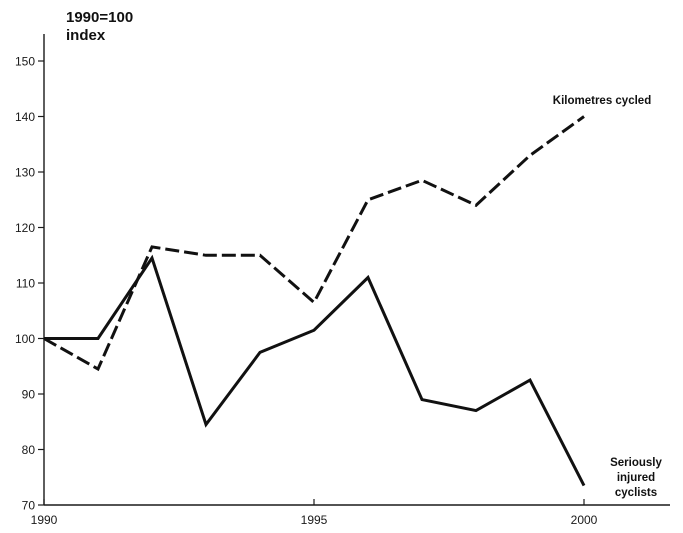 This screenshot has width=683, height=533. I want to click on y-tick-label: 140, so click(25, 117).